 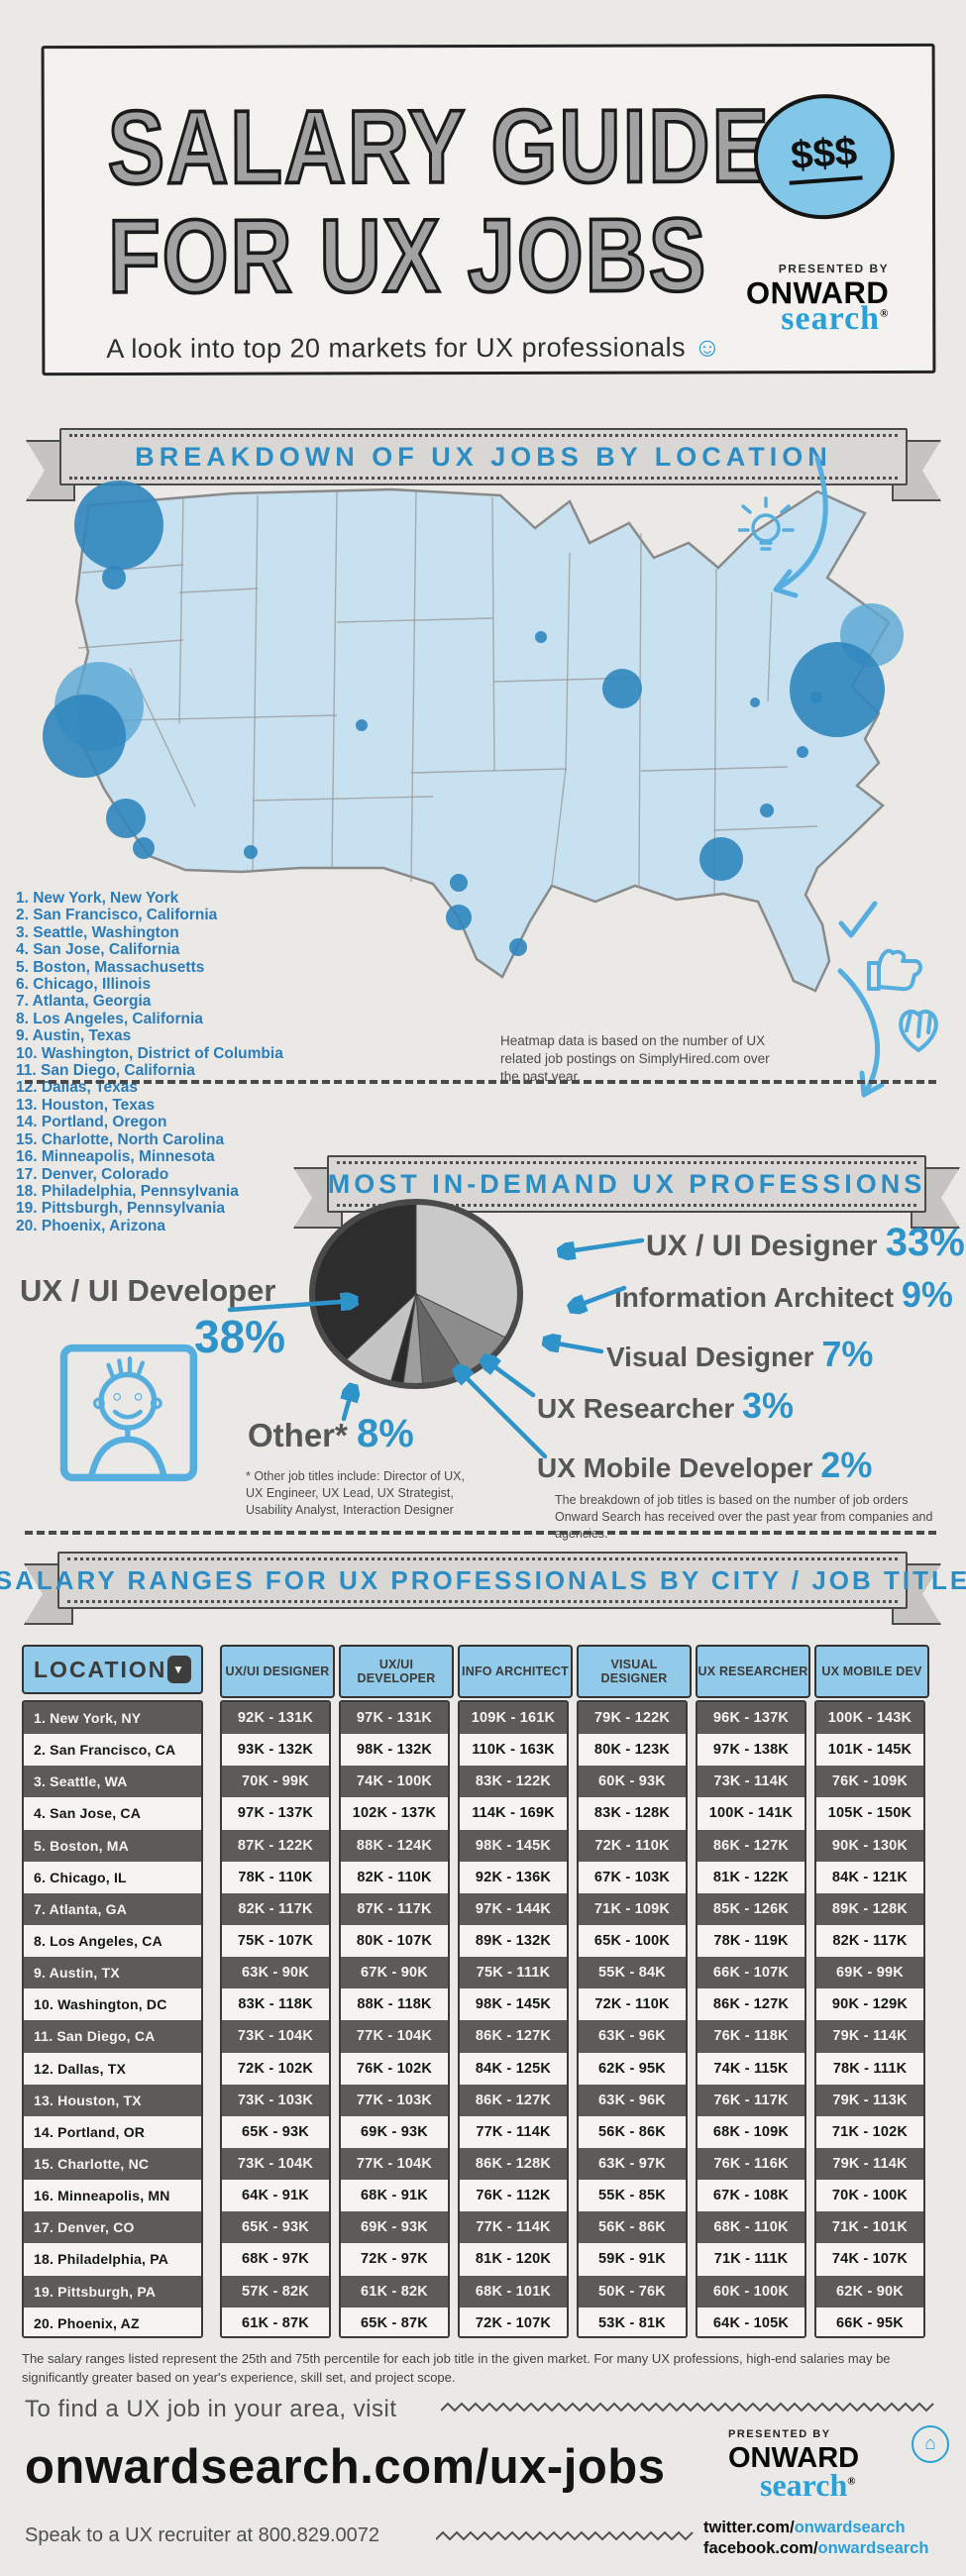 What do you see at coordinates (84, 985) in the screenshot?
I see `market-list-item: 6. Chicago, Illinois` at bounding box center [84, 985].